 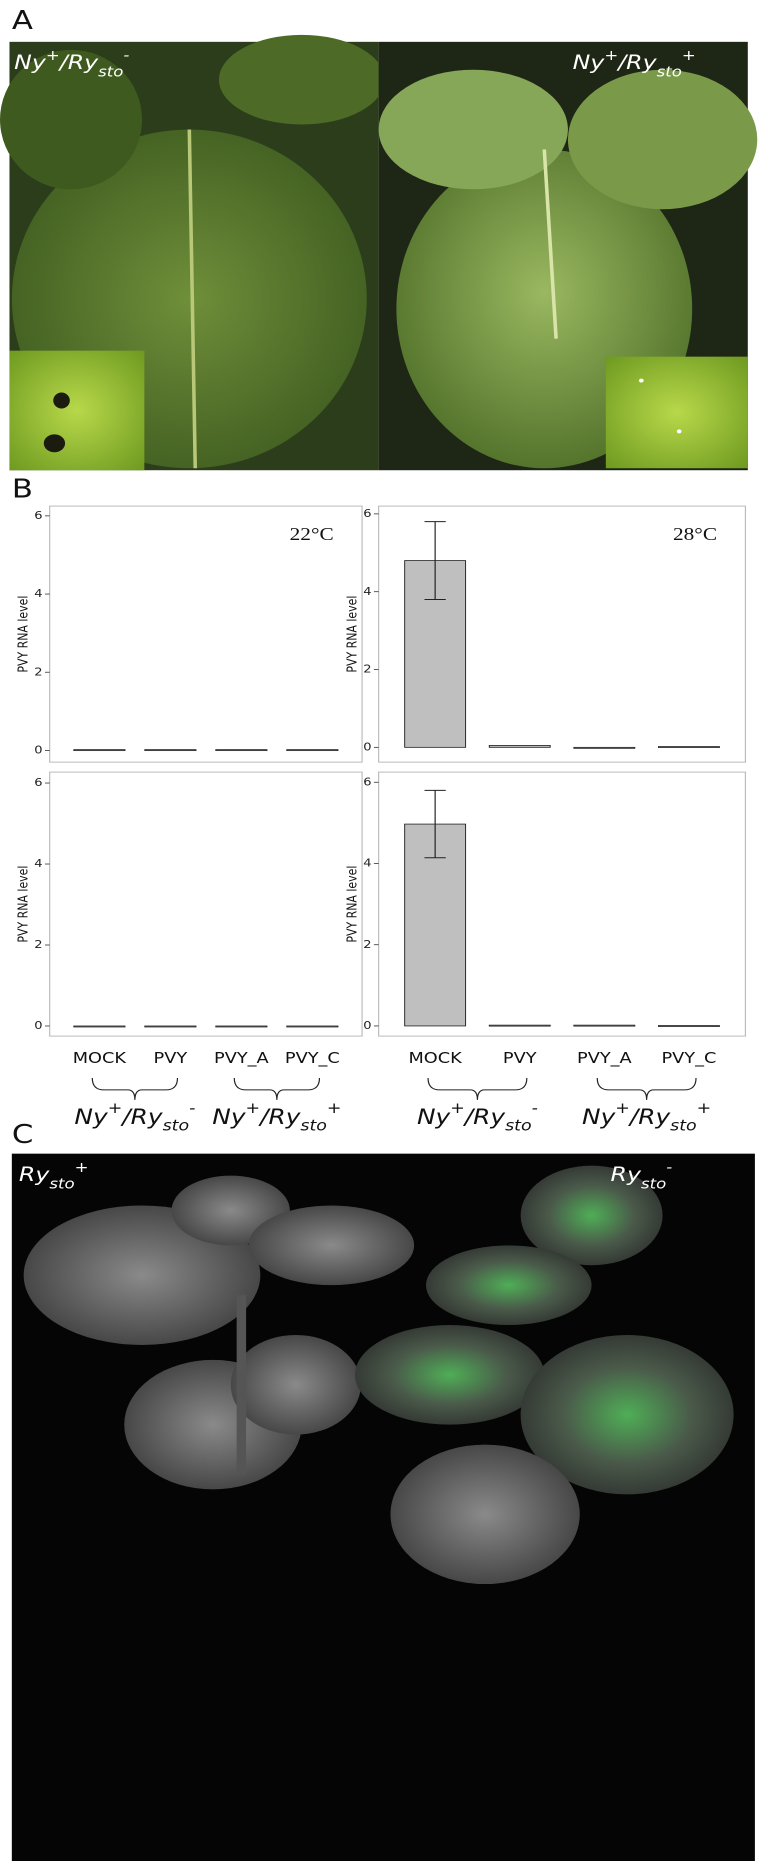 I want to click on temperature: 28°C, so click(x=695, y=535).